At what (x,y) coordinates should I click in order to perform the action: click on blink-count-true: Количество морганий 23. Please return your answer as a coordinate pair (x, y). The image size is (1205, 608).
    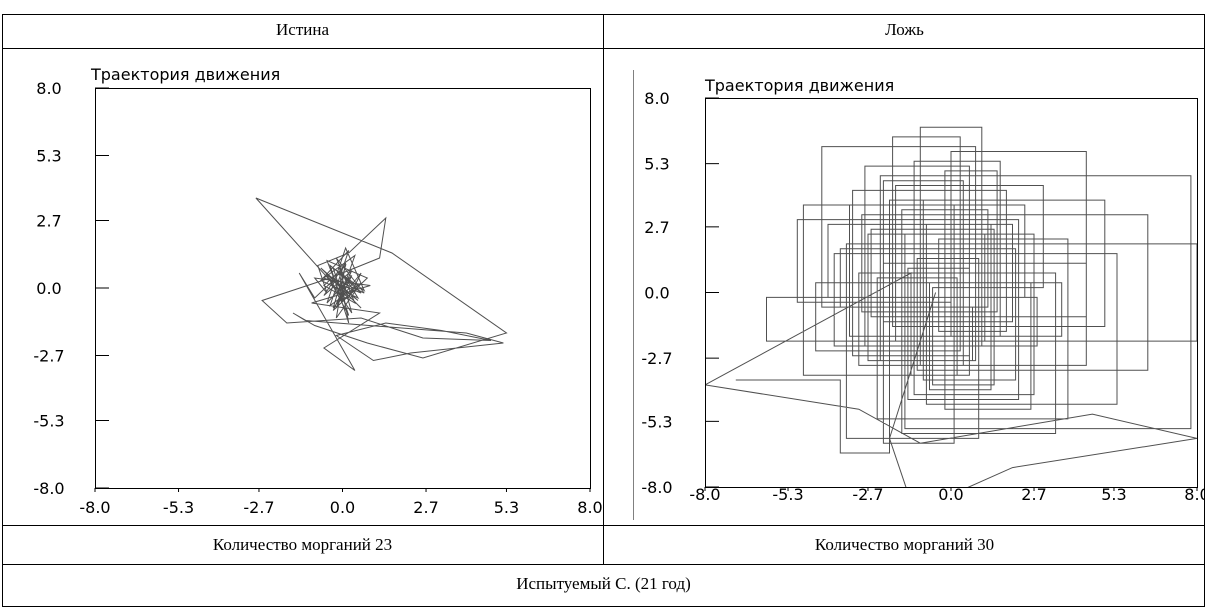
    Looking at the image, I should click on (302, 544).